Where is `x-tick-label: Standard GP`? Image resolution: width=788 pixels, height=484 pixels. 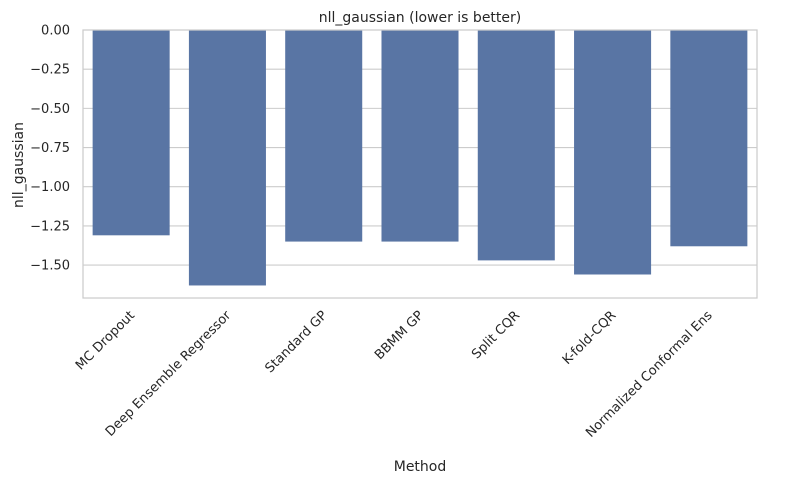
x-tick-label: Standard GP is located at coordinates (297, 342).